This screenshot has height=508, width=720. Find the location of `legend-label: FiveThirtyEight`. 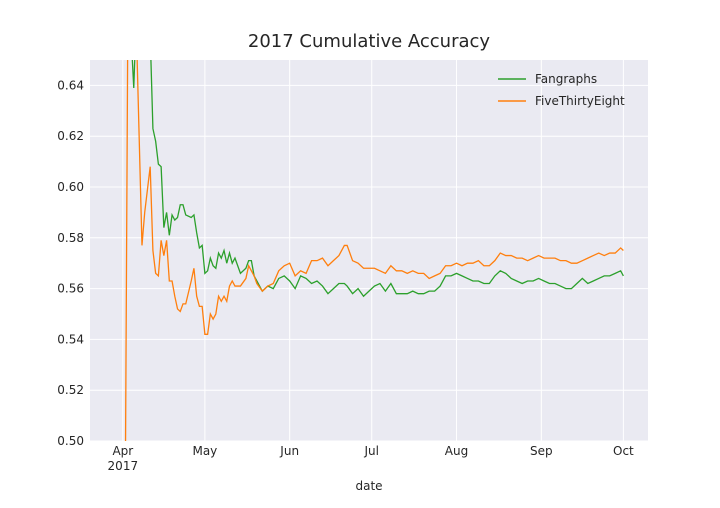

legend-label: FiveThirtyEight is located at coordinates (580, 101).